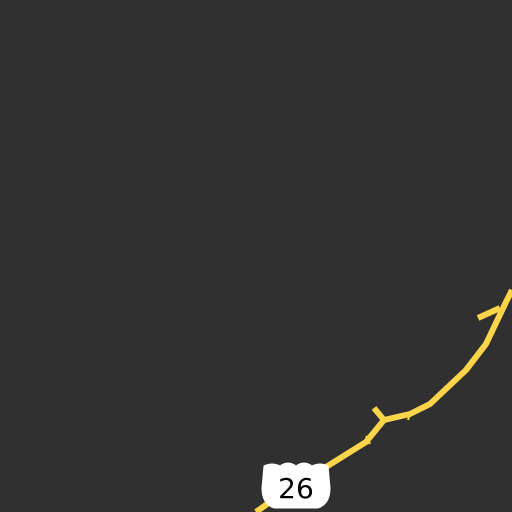 This screenshot has height=512, width=512. What do you see at coordinates (489, 313) in the screenshot?
I see `highway-ramp-north` at bounding box center [489, 313].